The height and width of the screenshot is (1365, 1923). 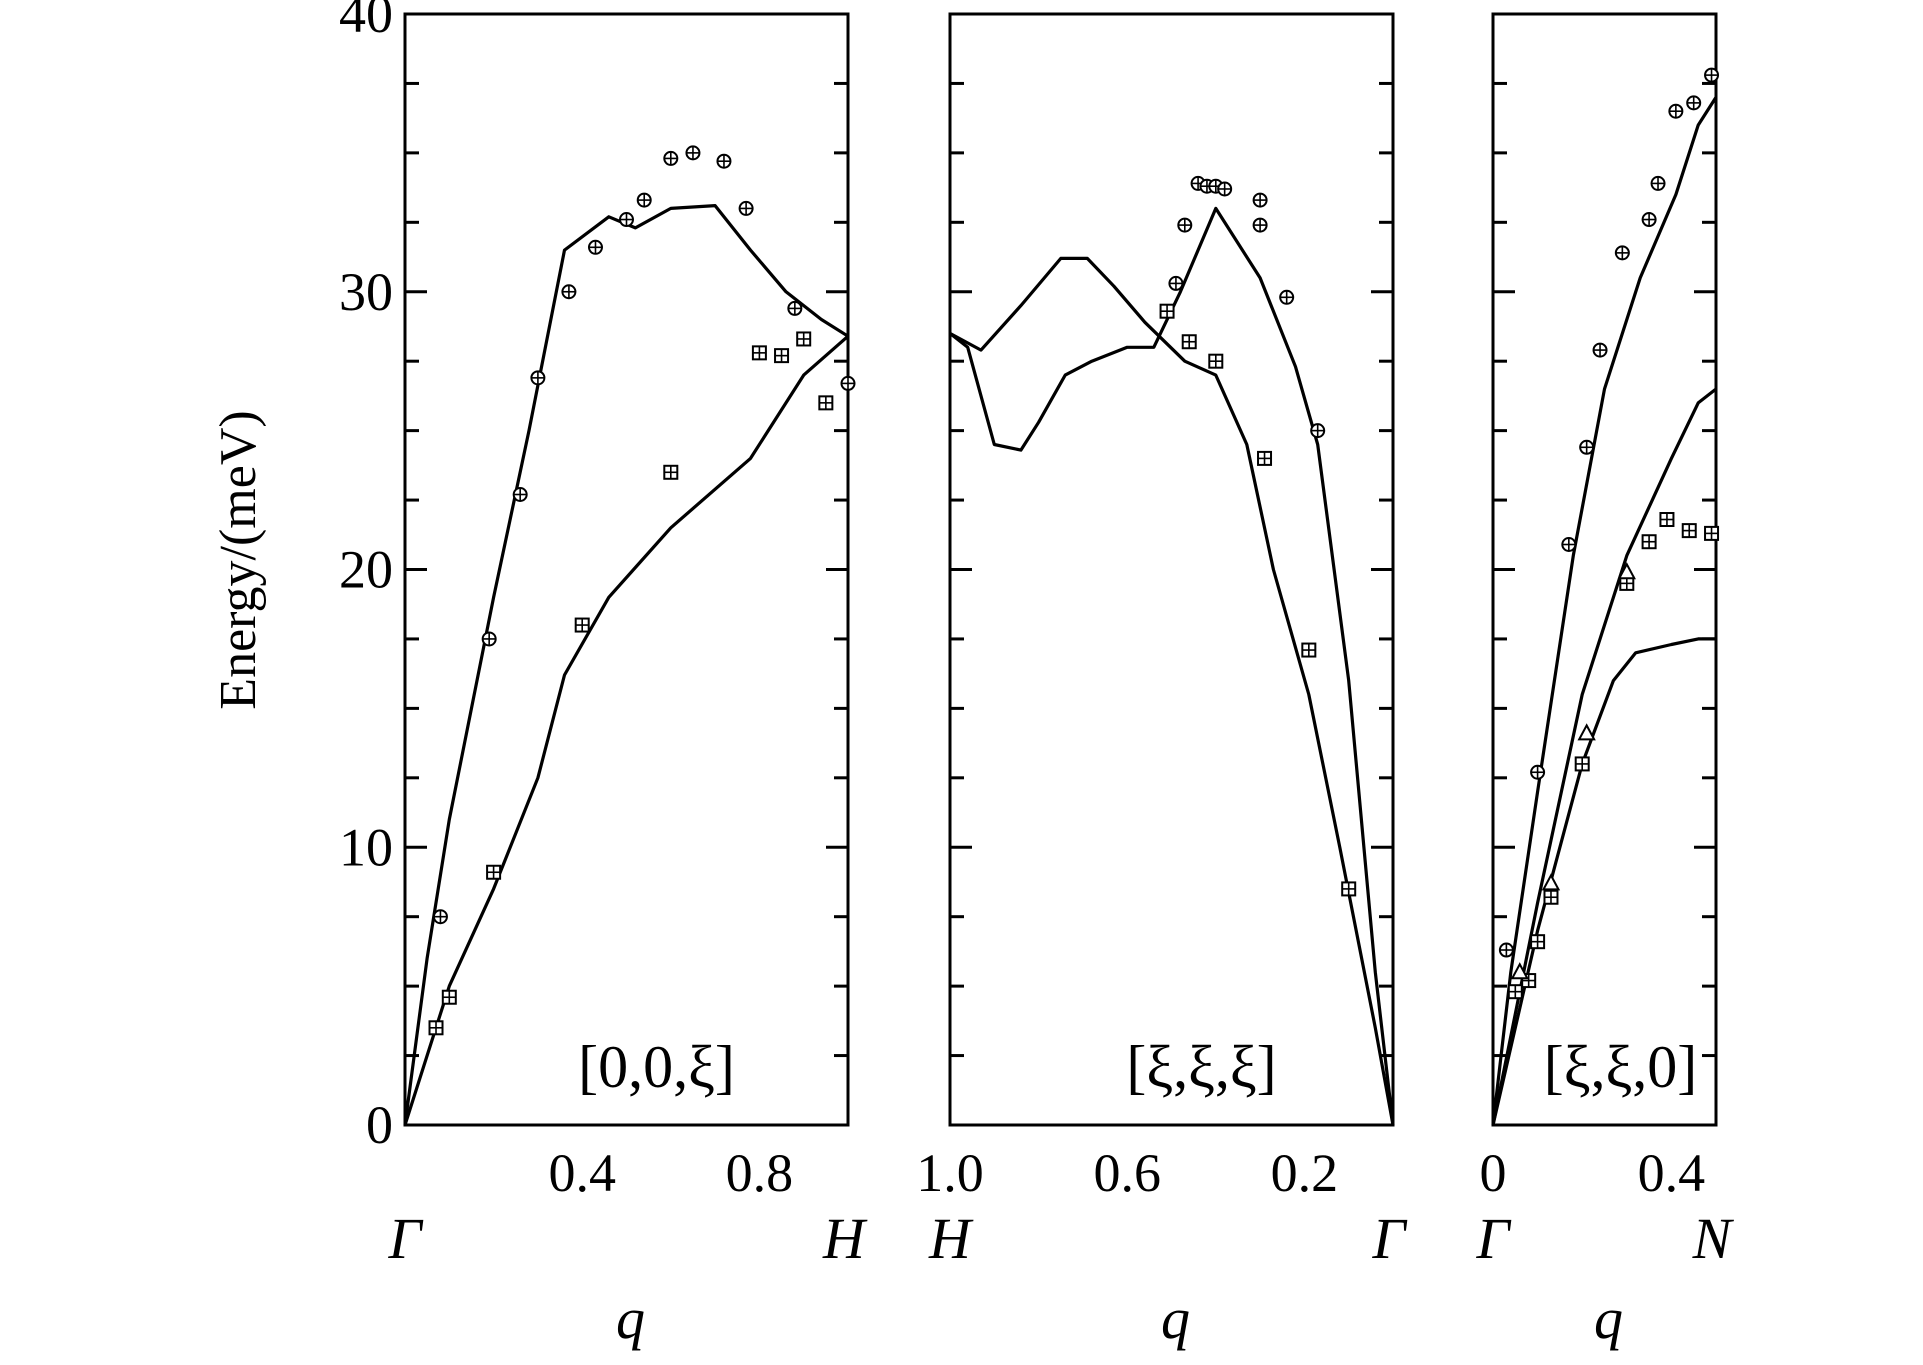 I want to click on x-tick-label: 0.8, so click(x=760, y=1173).